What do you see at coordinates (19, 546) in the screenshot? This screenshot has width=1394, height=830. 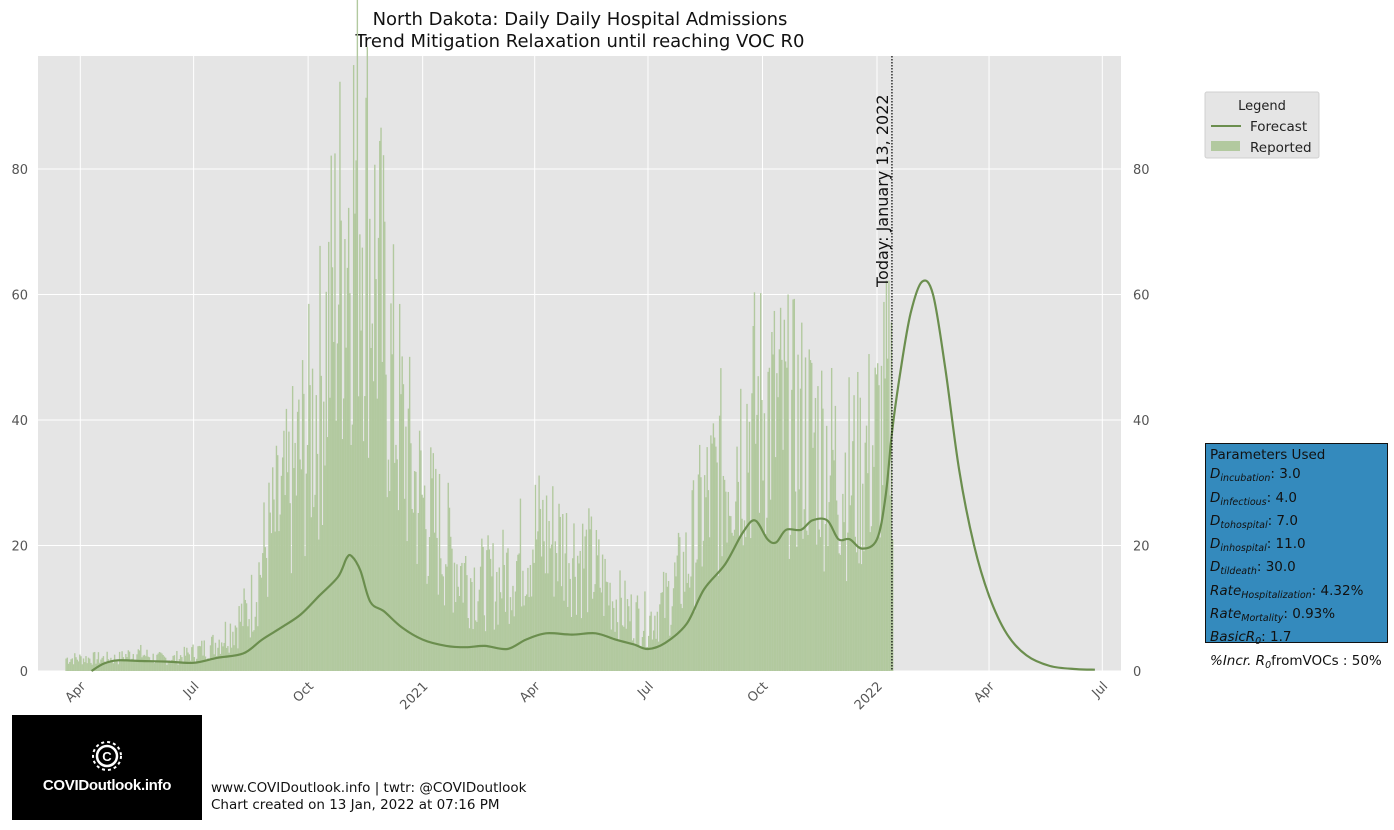 I see `y-tick-label: 20` at bounding box center [19, 546].